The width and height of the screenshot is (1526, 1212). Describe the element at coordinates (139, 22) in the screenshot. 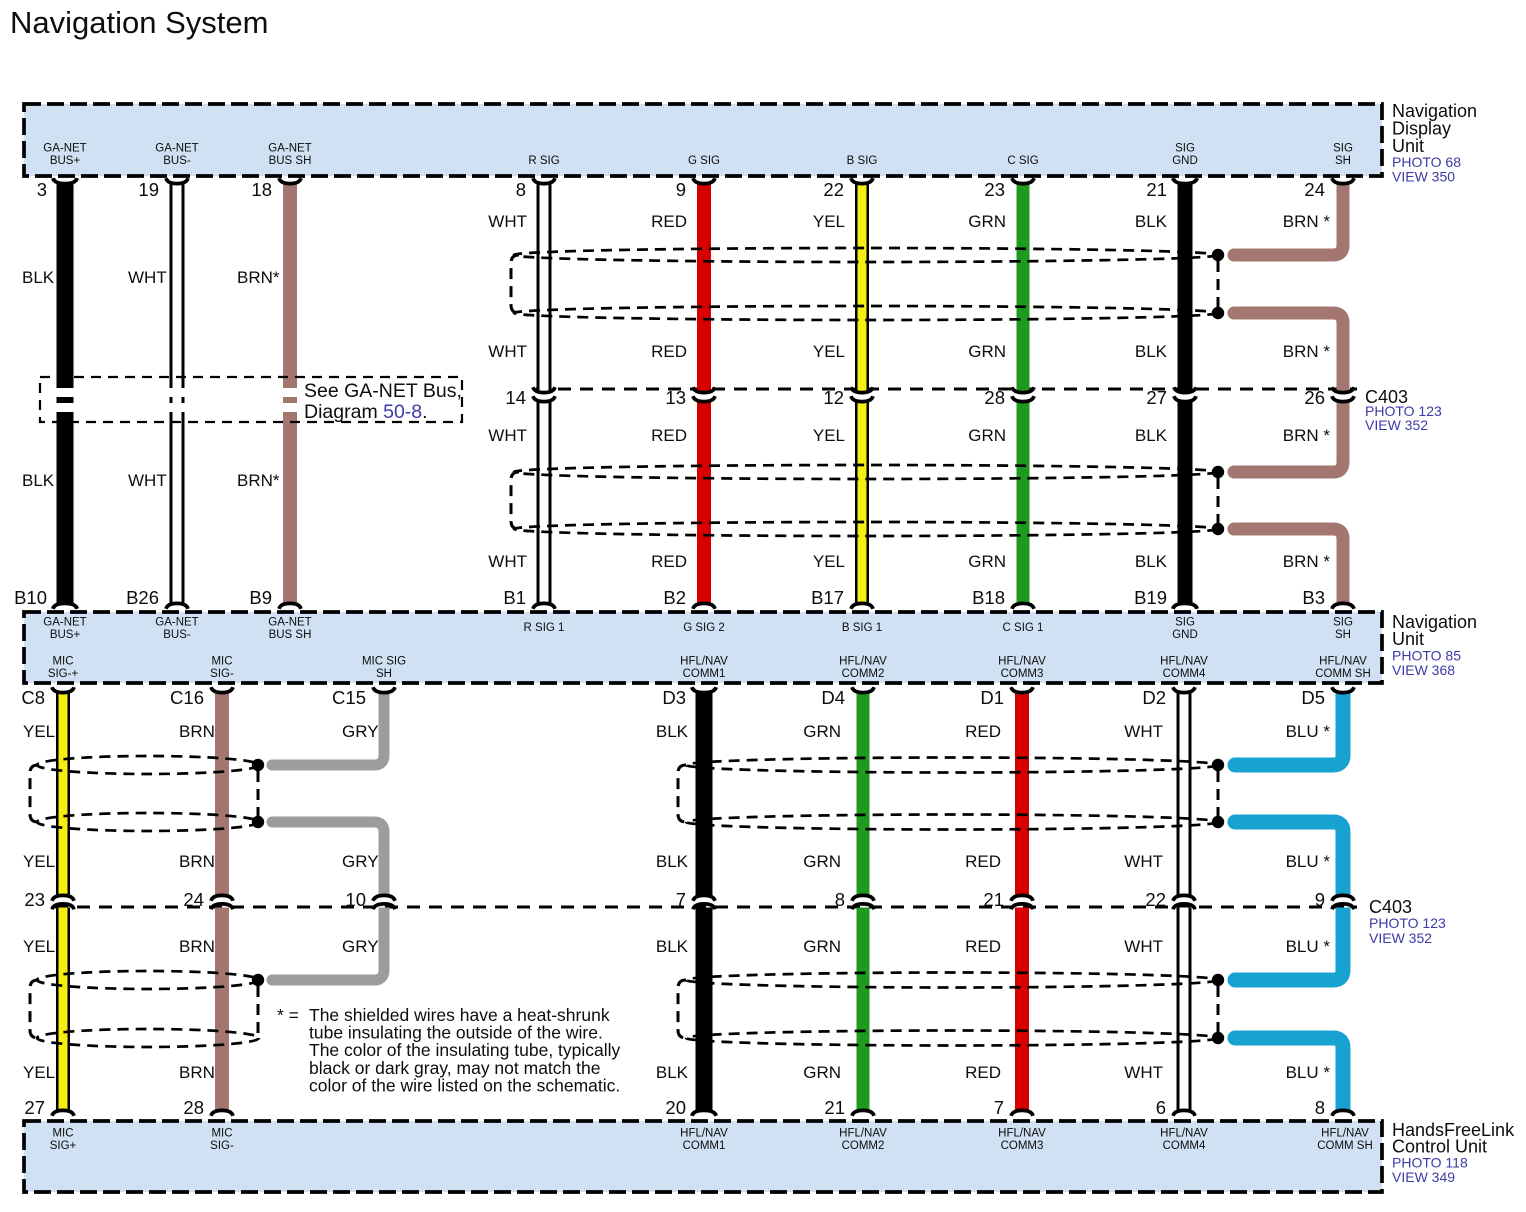

I see `svg-text: Navigation System` at that location.